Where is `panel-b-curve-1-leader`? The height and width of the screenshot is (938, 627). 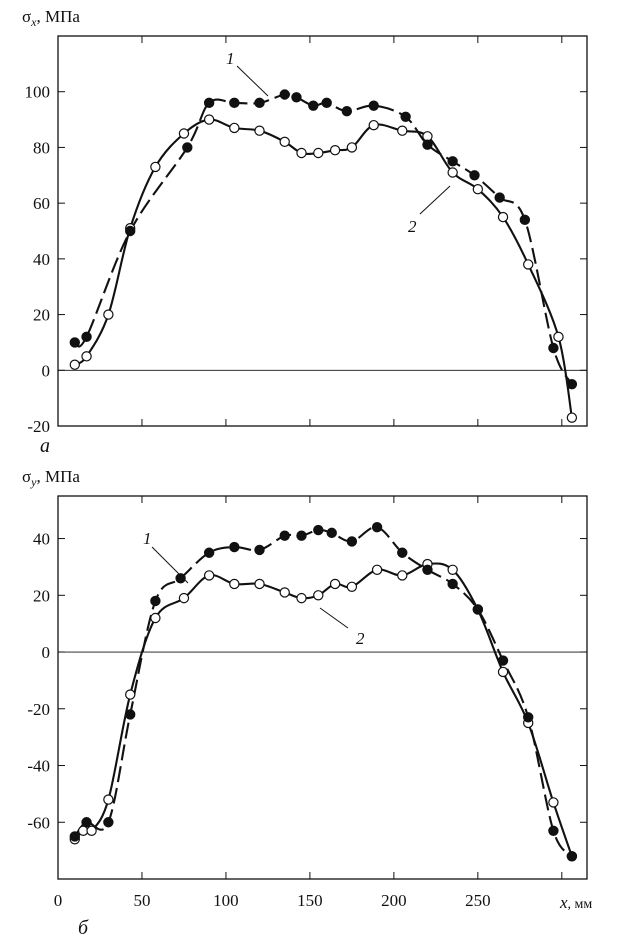 panel-b-curve-1-leader is located at coordinates (170, 565).